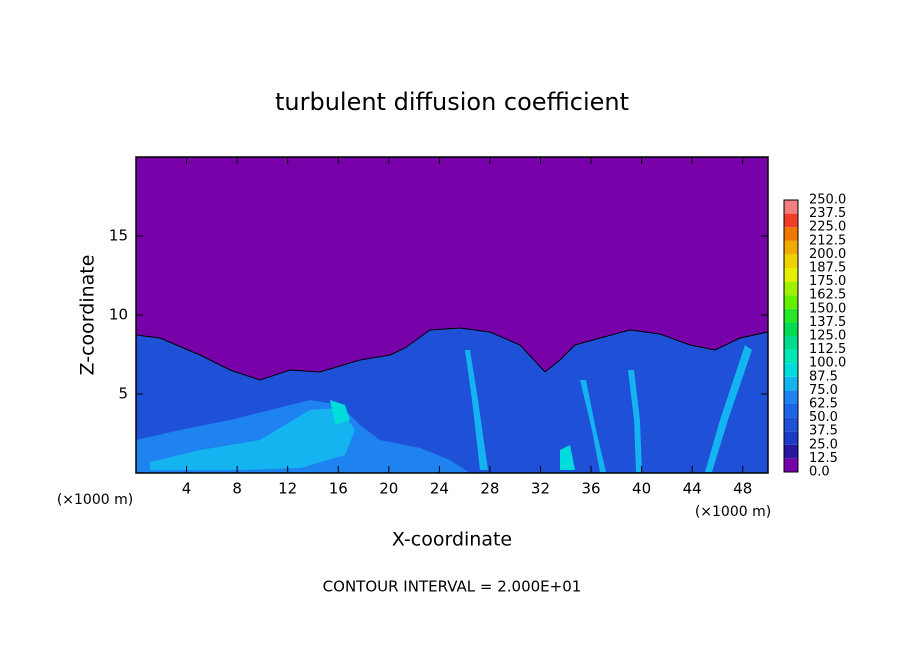 Image resolution: width=904 pixels, height=654 pixels. Describe the element at coordinates (827, 254) in the screenshot. I see `colorbar-label: 200.0` at that location.